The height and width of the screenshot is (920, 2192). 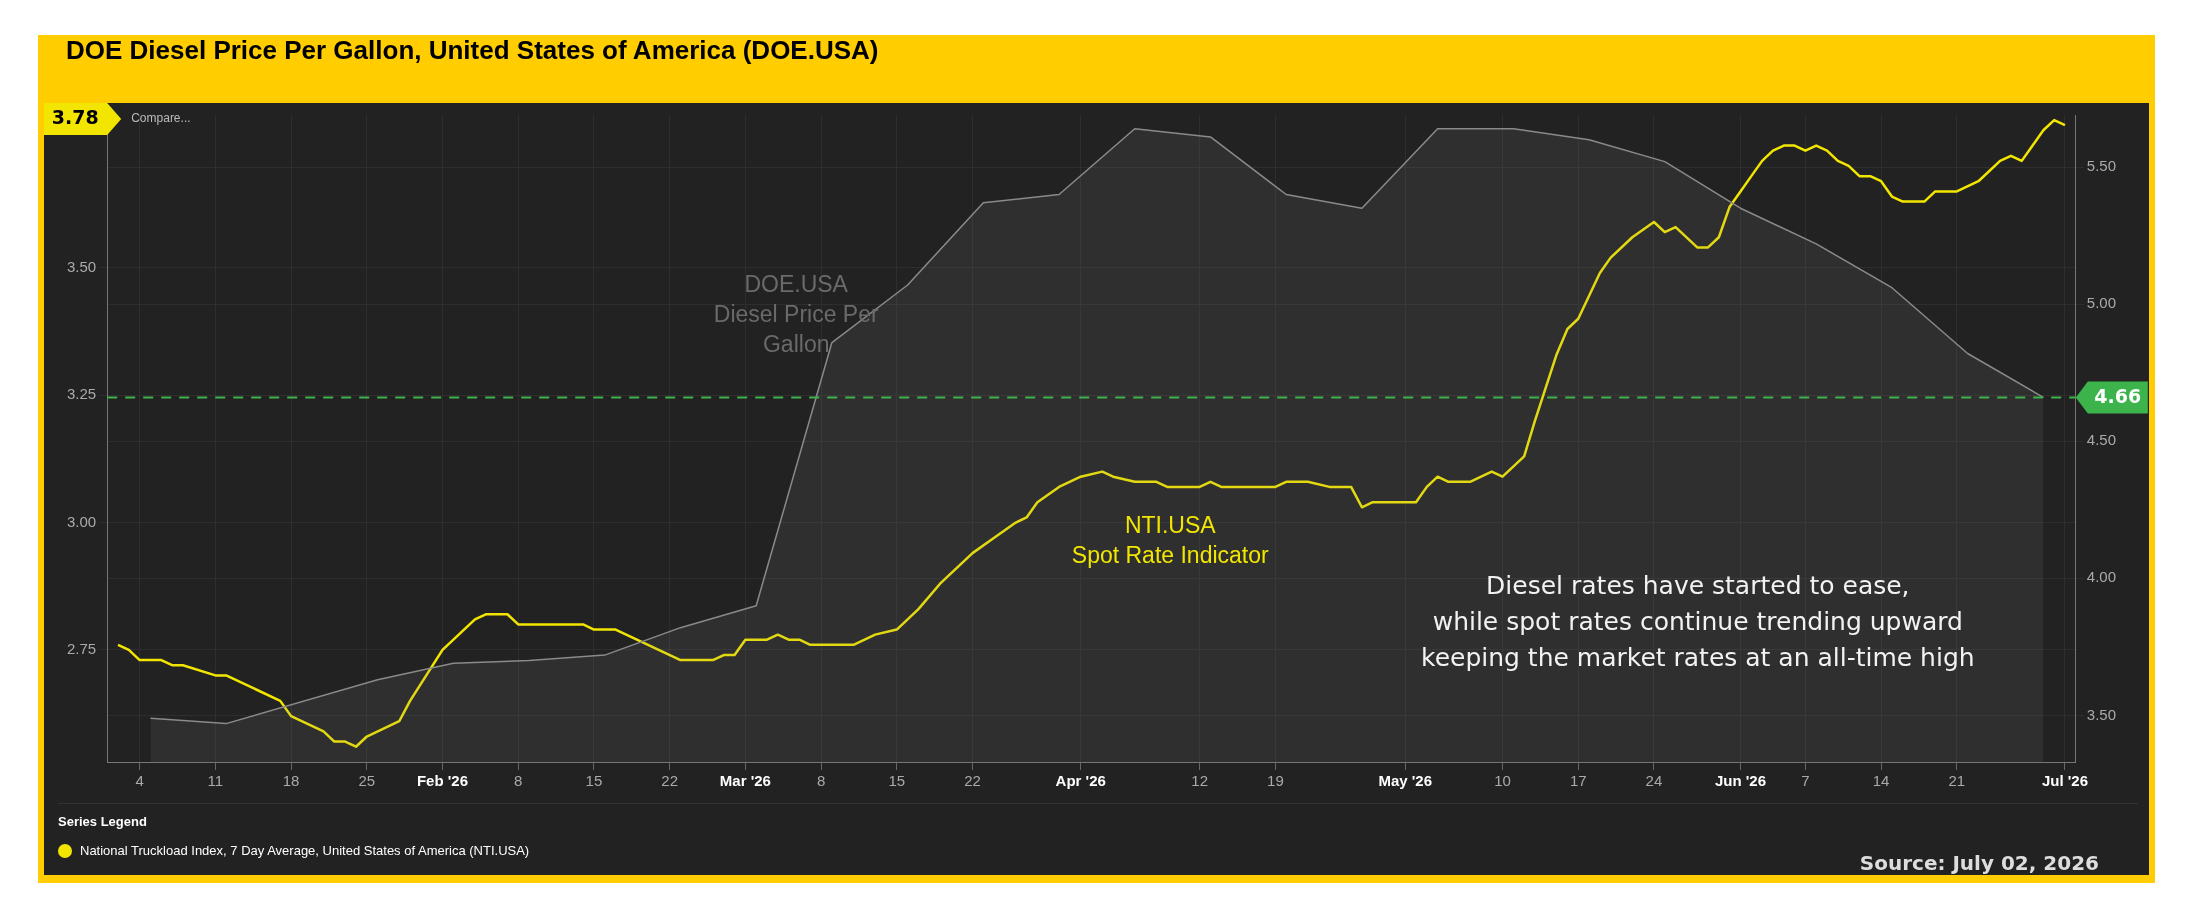 What do you see at coordinates (1200, 781) in the screenshot?
I see `x-tick-label: 12` at bounding box center [1200, 781].